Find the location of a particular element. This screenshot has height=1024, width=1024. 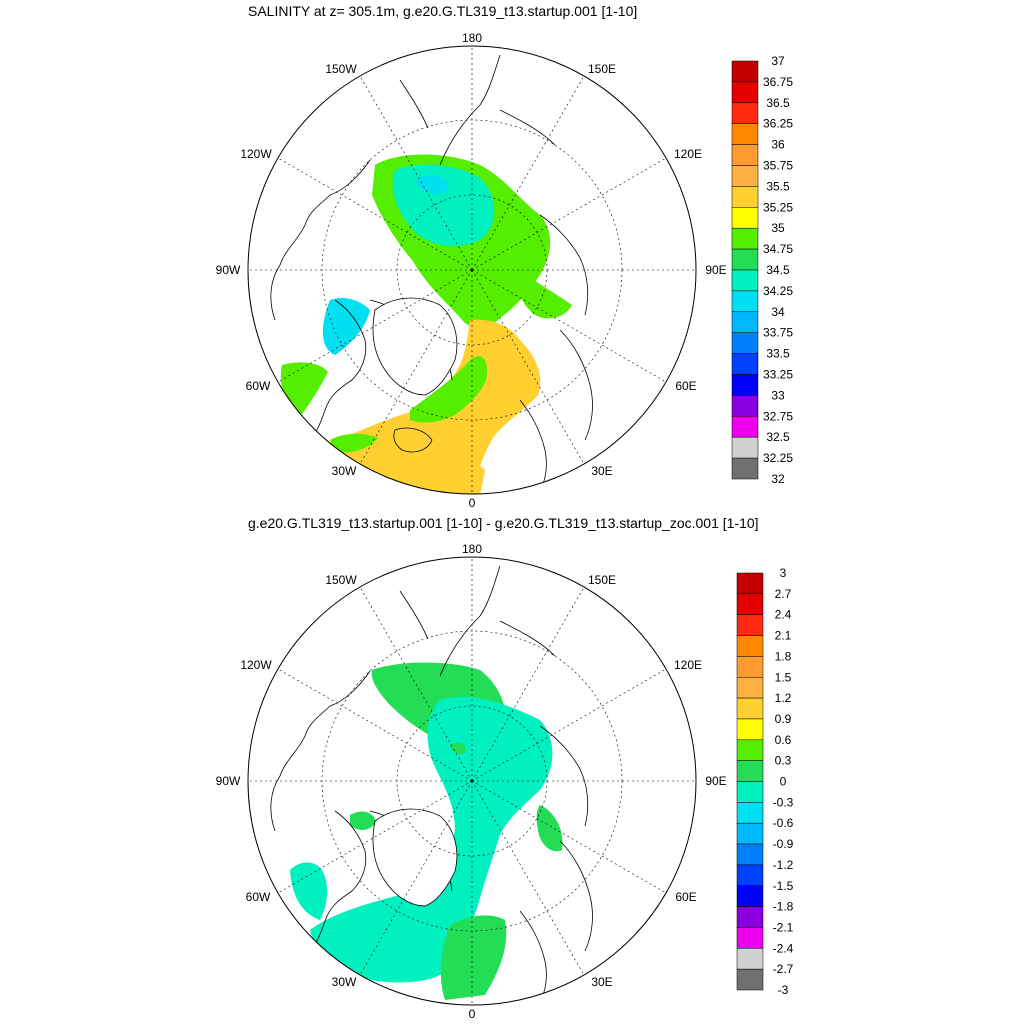

colorbar-tick-label: 34.5 is located at coordinates (778, 270).